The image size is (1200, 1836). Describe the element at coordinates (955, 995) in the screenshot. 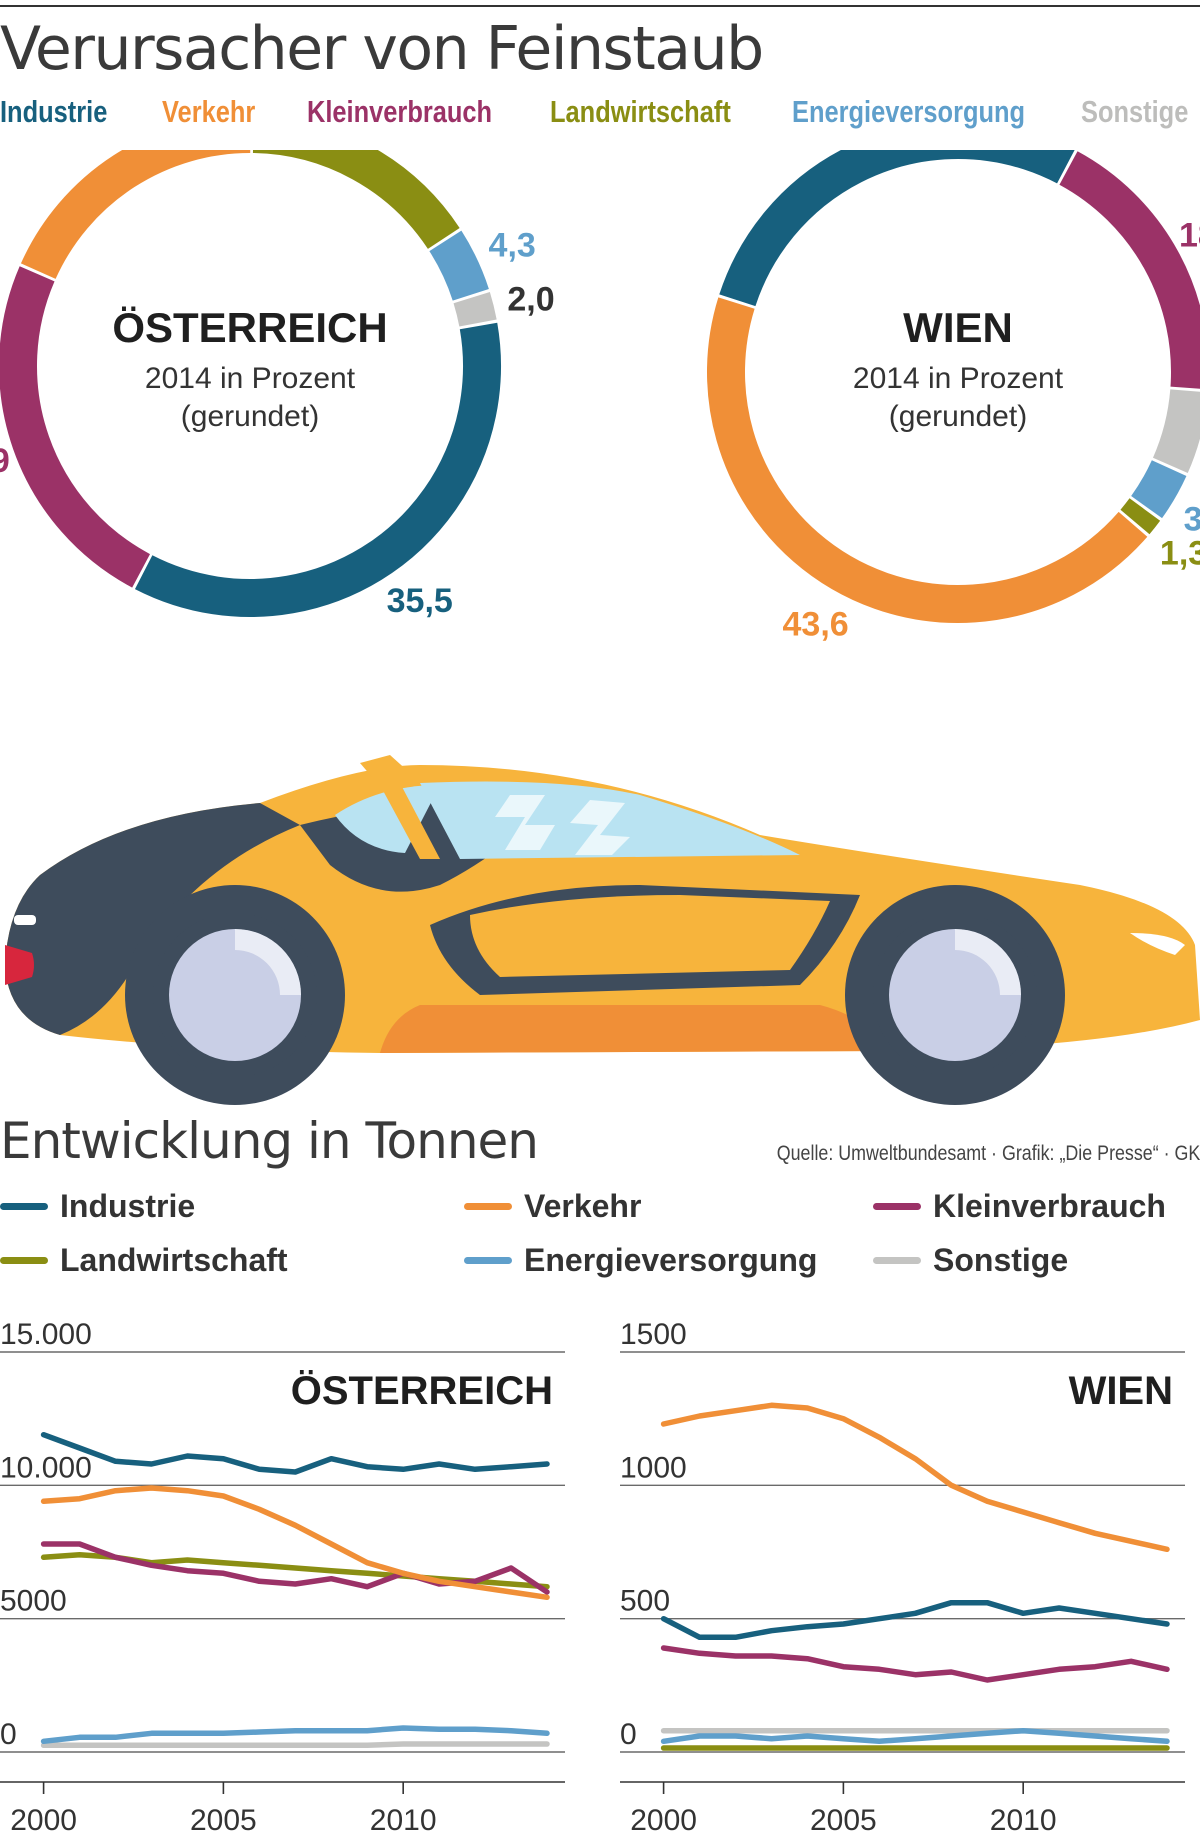

I see `front-wheel` at that location.